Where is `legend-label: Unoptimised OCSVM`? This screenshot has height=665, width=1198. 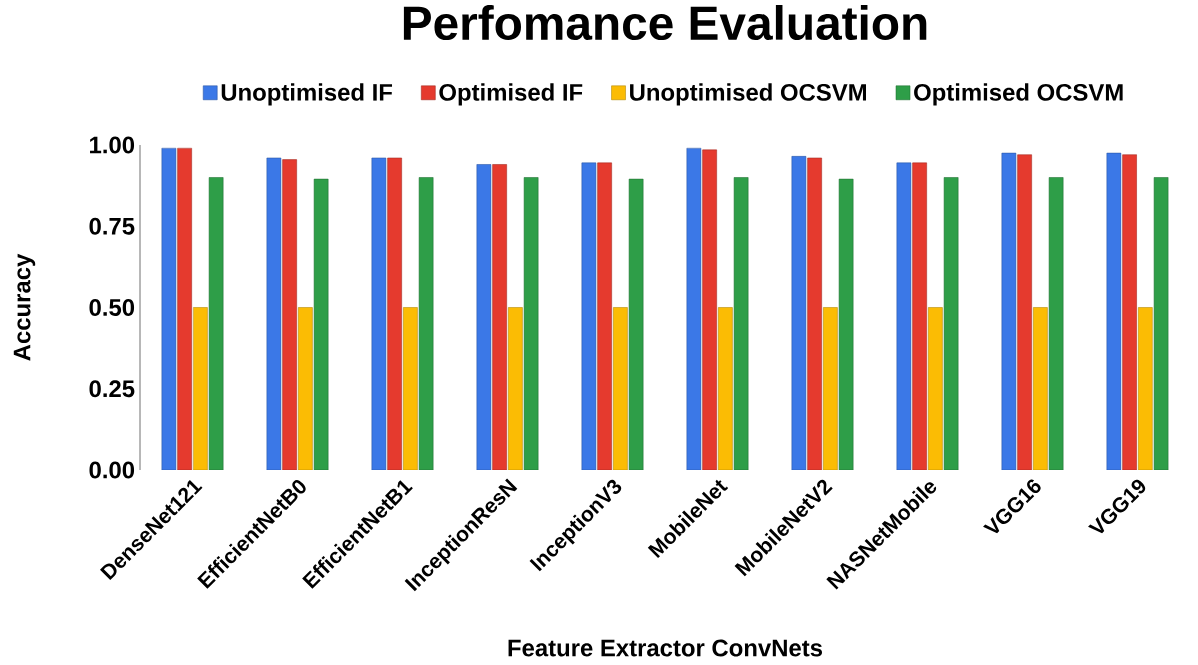 legend-label: Unoptimised OCSVM is located at coordinates (748, 94).